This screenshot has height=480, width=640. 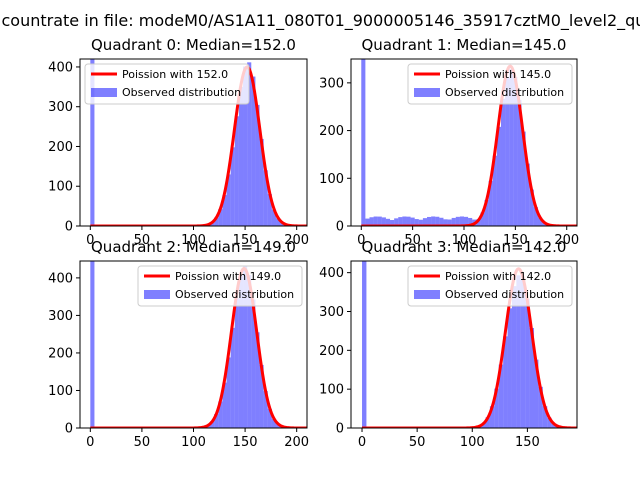 What do you see at coordinates (331, 351) in the screenshot?
I see `quadrant-3-ytick-label: 200` at bounding box center [331, 351].